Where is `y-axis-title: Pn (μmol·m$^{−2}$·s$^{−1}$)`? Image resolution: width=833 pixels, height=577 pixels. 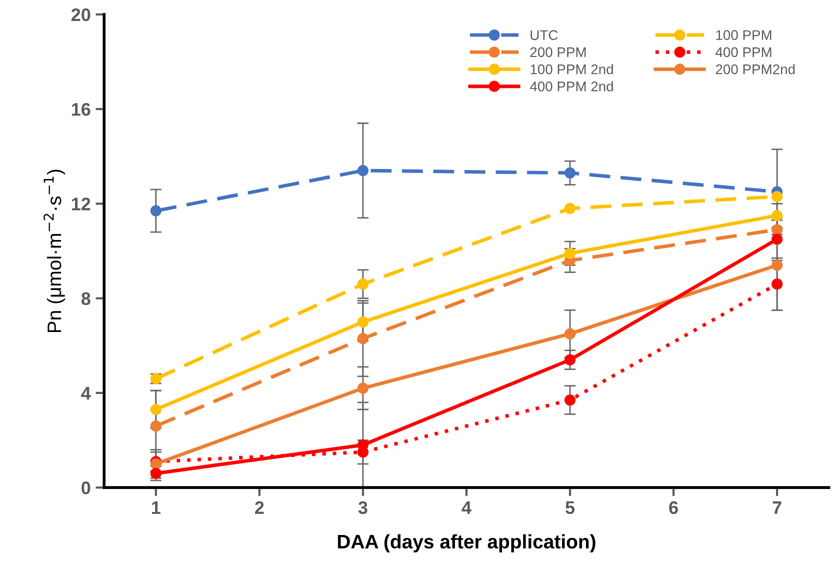 y-axis-title: Pn (μmol·m$^{−2}$·s$^{−1}$) is located at coordinates (55, 251).